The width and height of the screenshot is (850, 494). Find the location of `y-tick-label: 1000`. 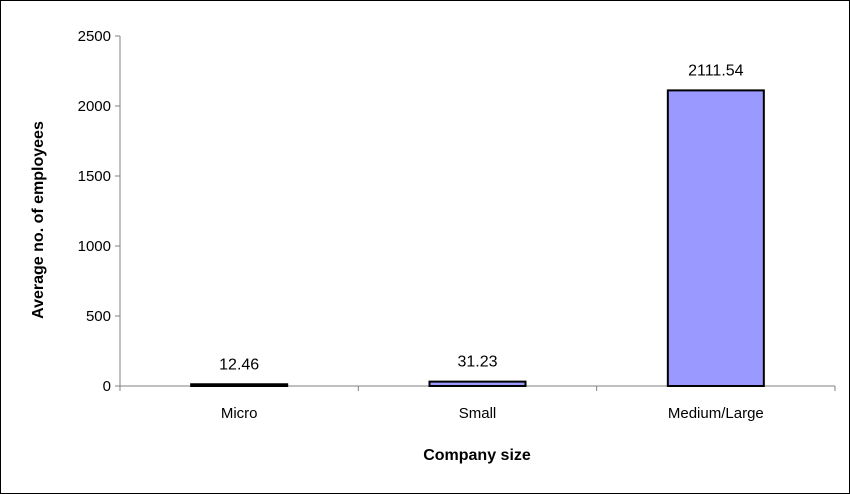

y-tick-label: 1000 is located at coordinates (94, 246).